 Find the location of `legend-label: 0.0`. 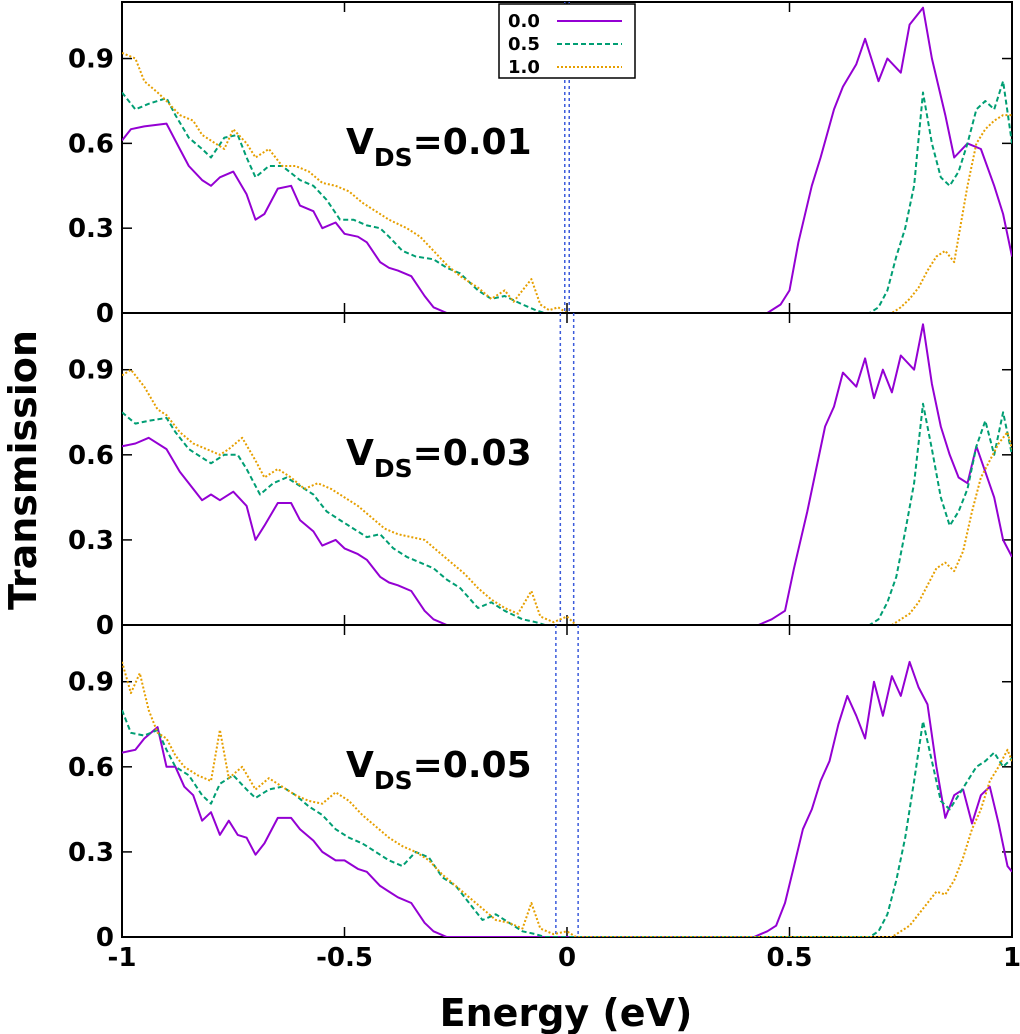

legend-label: 0.0 is located at coordinates (524, 21).